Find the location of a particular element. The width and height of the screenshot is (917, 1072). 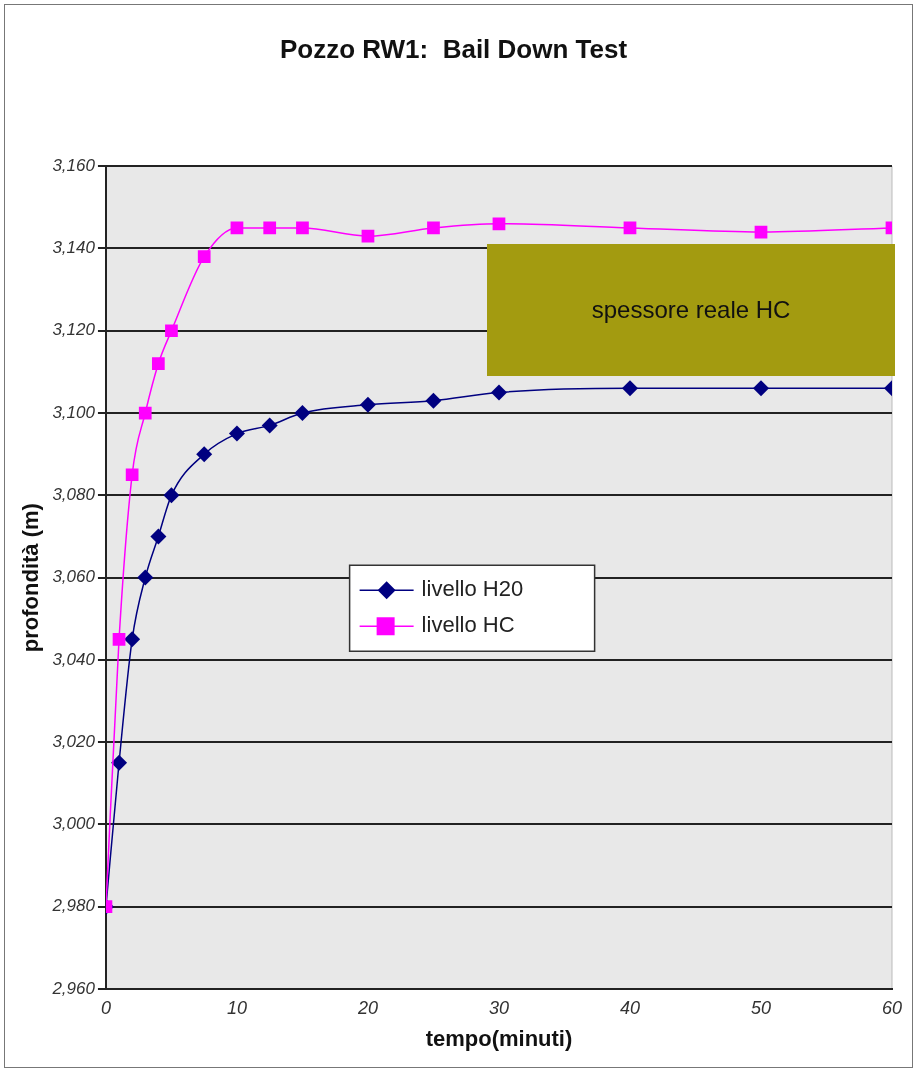

y-tick-label: 2,960 is located at coordinates (73, 988).